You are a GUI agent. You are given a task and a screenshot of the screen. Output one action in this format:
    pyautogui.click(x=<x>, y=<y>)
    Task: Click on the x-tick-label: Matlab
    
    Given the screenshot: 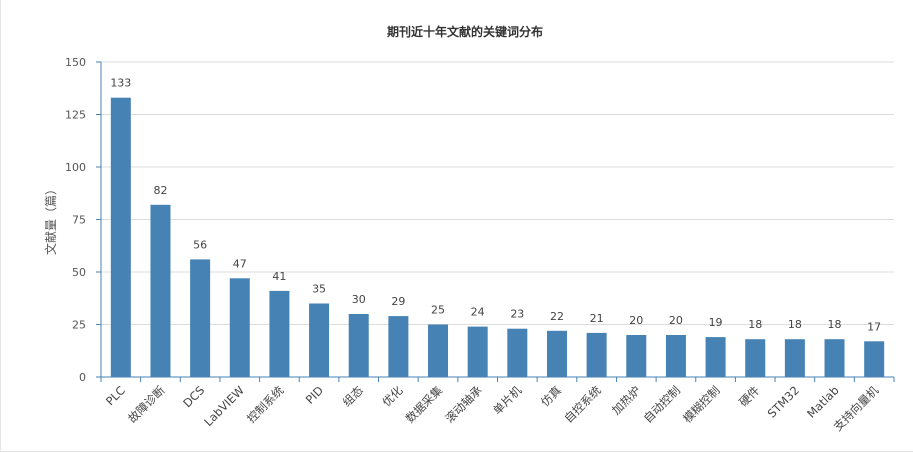 What is the action you would take?
    pyautogui.click(x=822, y=401)
    